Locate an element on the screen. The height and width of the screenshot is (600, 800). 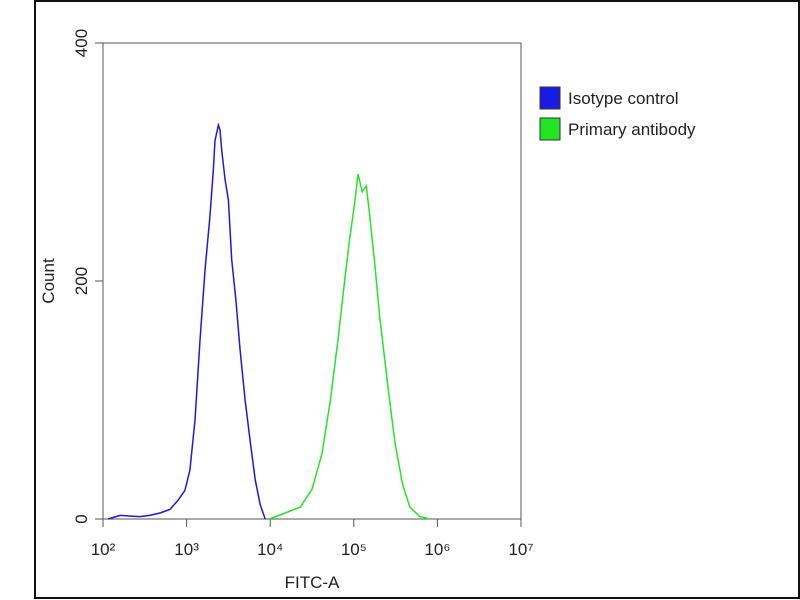
x-axis-label: FITC-A is located at coordinates (312, 582).